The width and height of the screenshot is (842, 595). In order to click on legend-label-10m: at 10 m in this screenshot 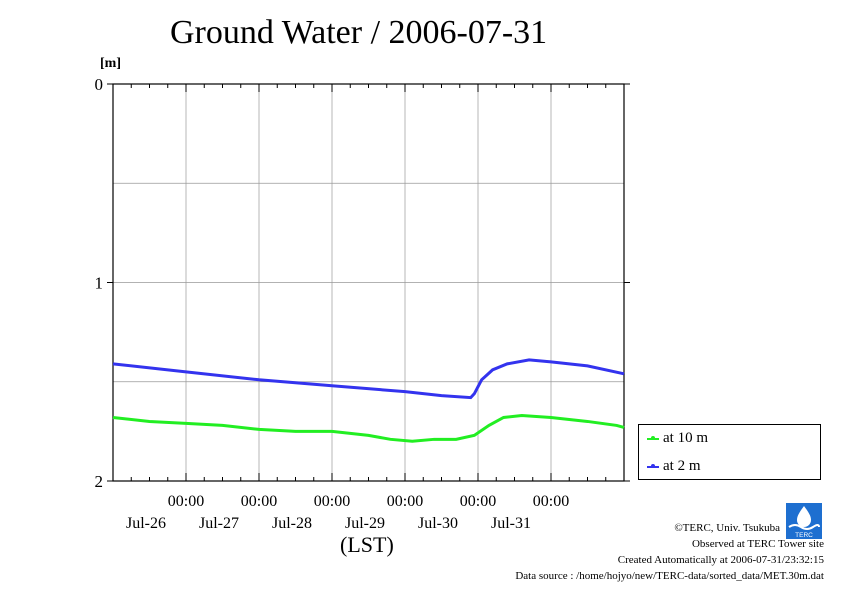, I will do `click(685, 438)`.